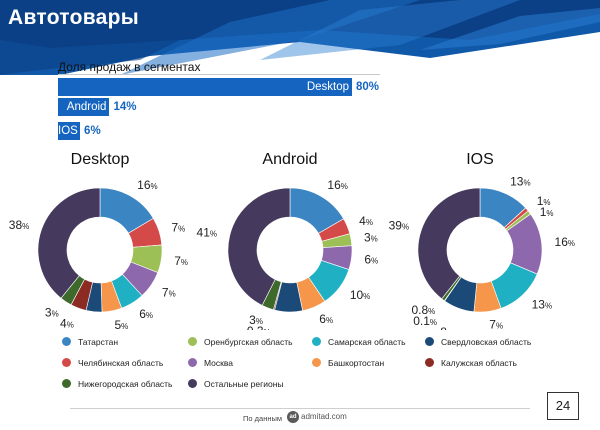 Image resolution: width=600 pixels, height=430 pixels. I want to click on donut-android-label-3: 6%, so click(371, 259).